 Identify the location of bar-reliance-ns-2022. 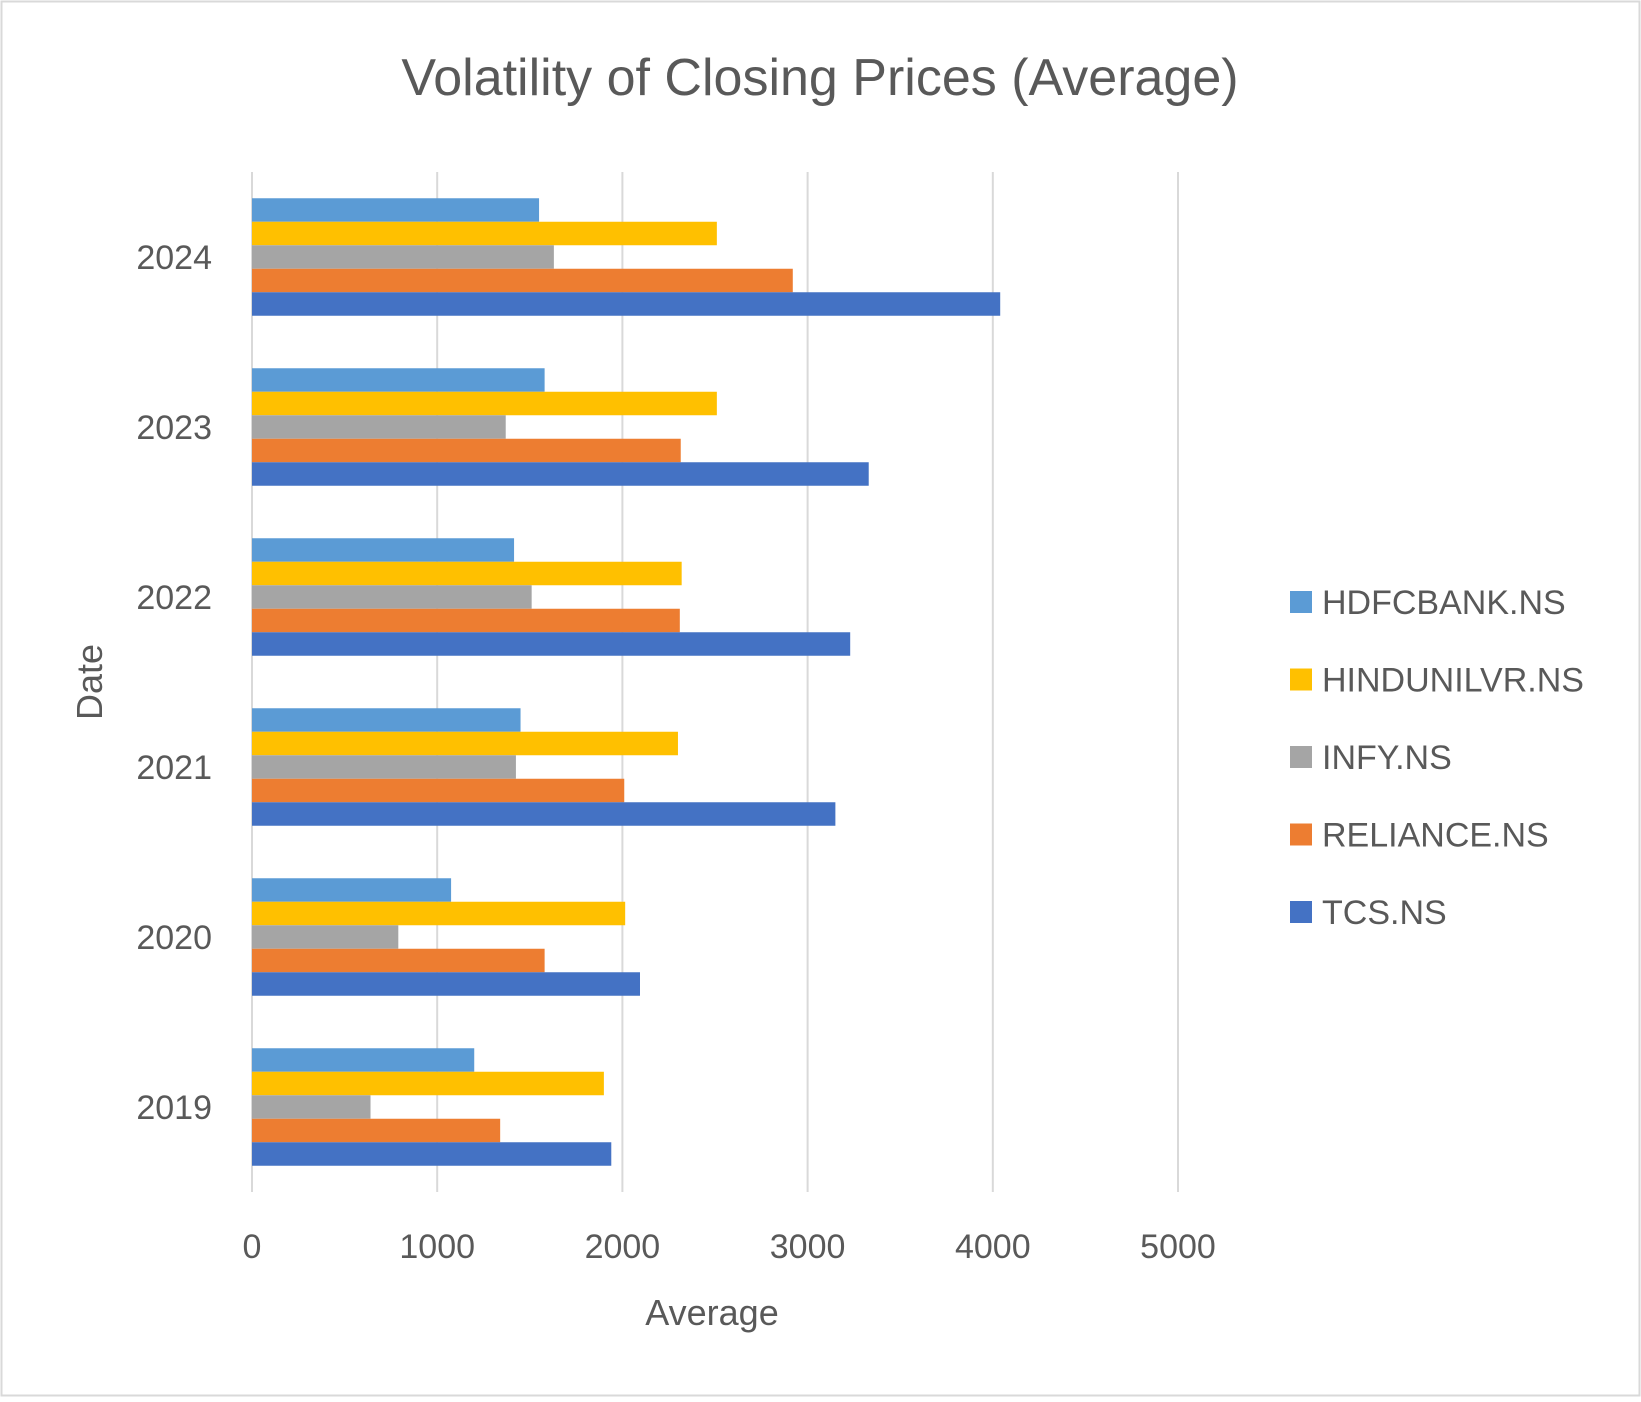
(466, 620).